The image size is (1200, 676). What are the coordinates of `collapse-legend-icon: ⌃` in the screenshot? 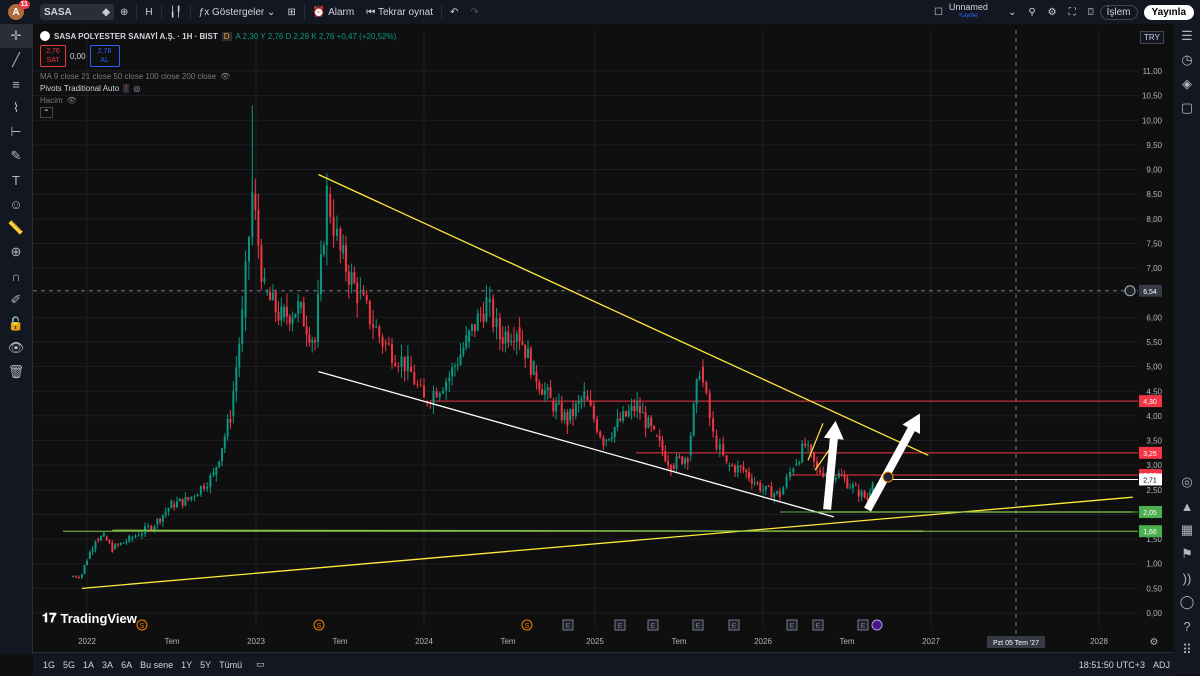 It's located at (46, 112).